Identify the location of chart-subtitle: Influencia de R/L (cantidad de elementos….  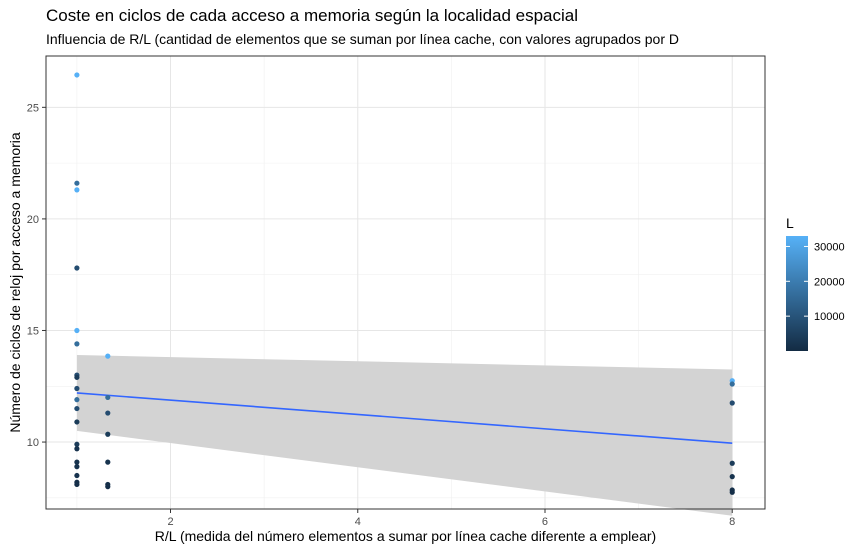
(362, 39).